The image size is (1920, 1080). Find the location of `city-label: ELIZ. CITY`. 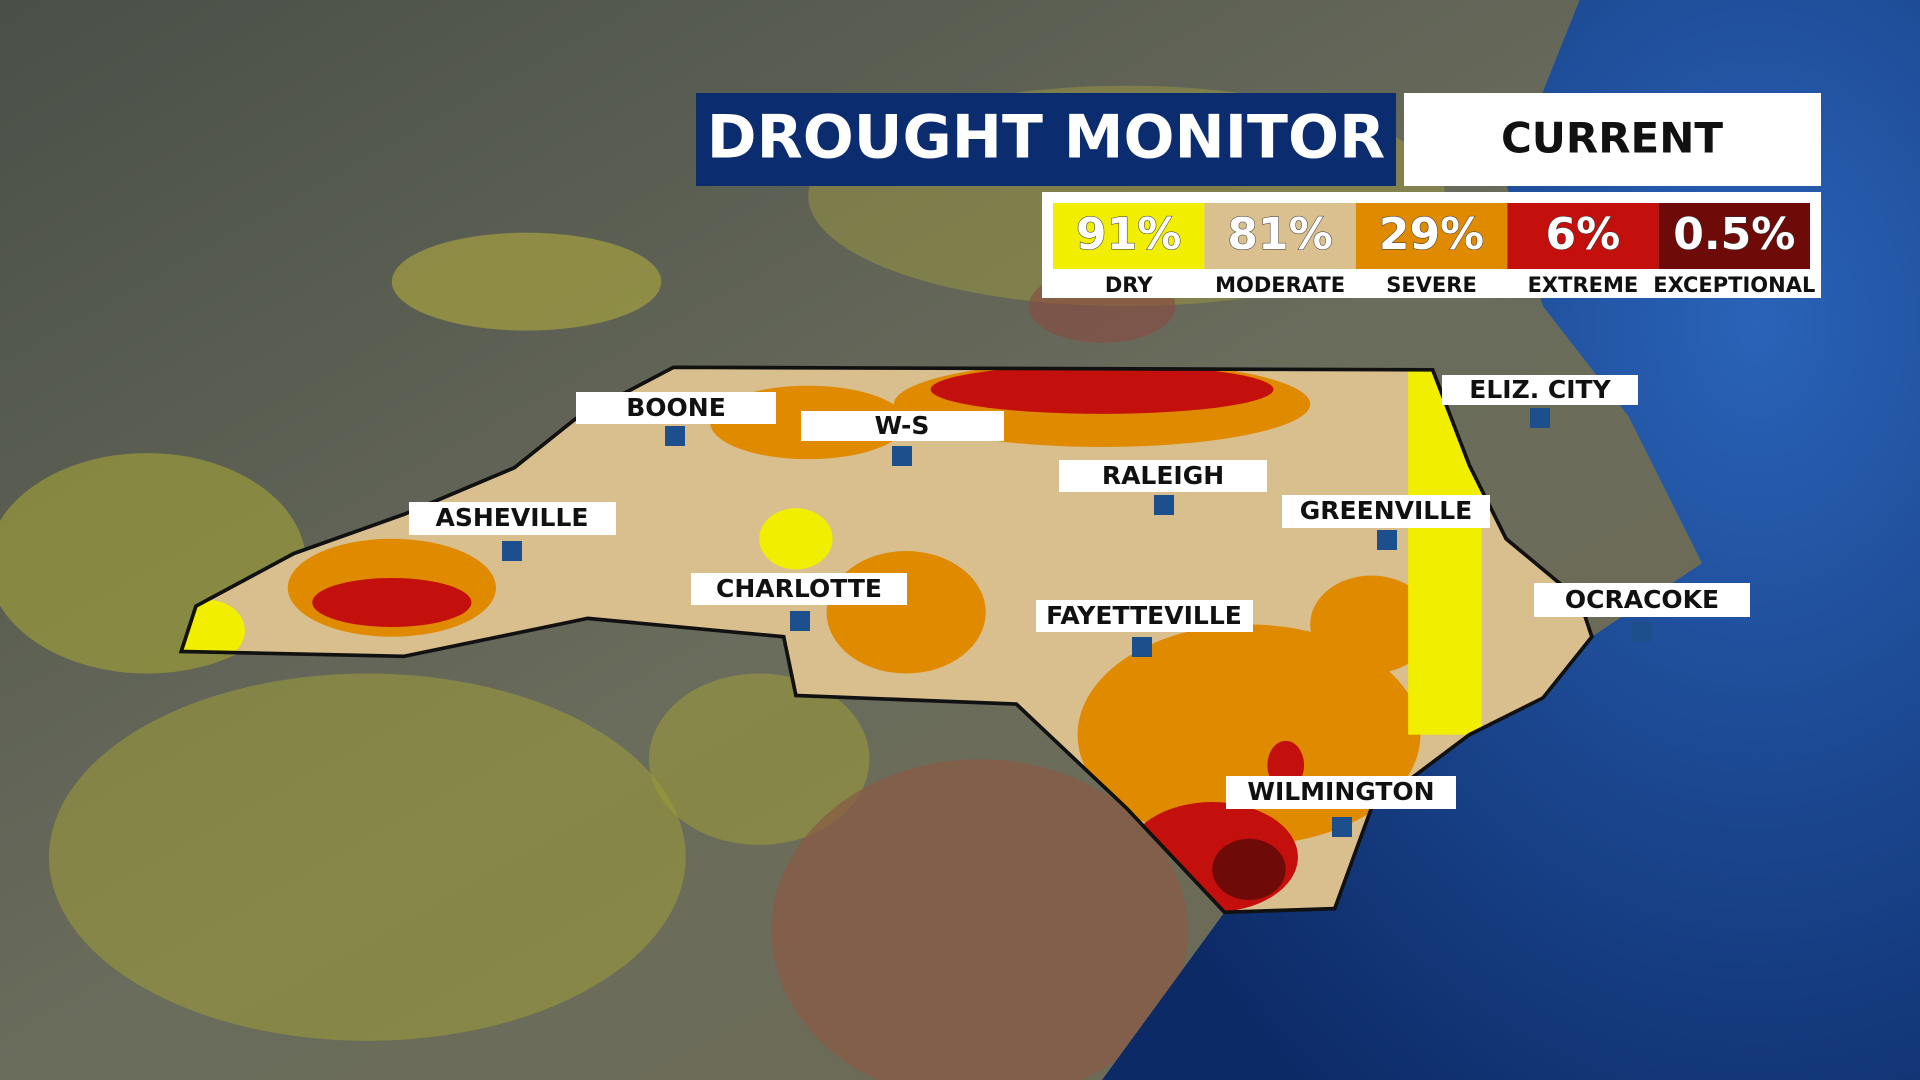

city-label: ELIZ. CITY is located at coordinates (1540, 389).